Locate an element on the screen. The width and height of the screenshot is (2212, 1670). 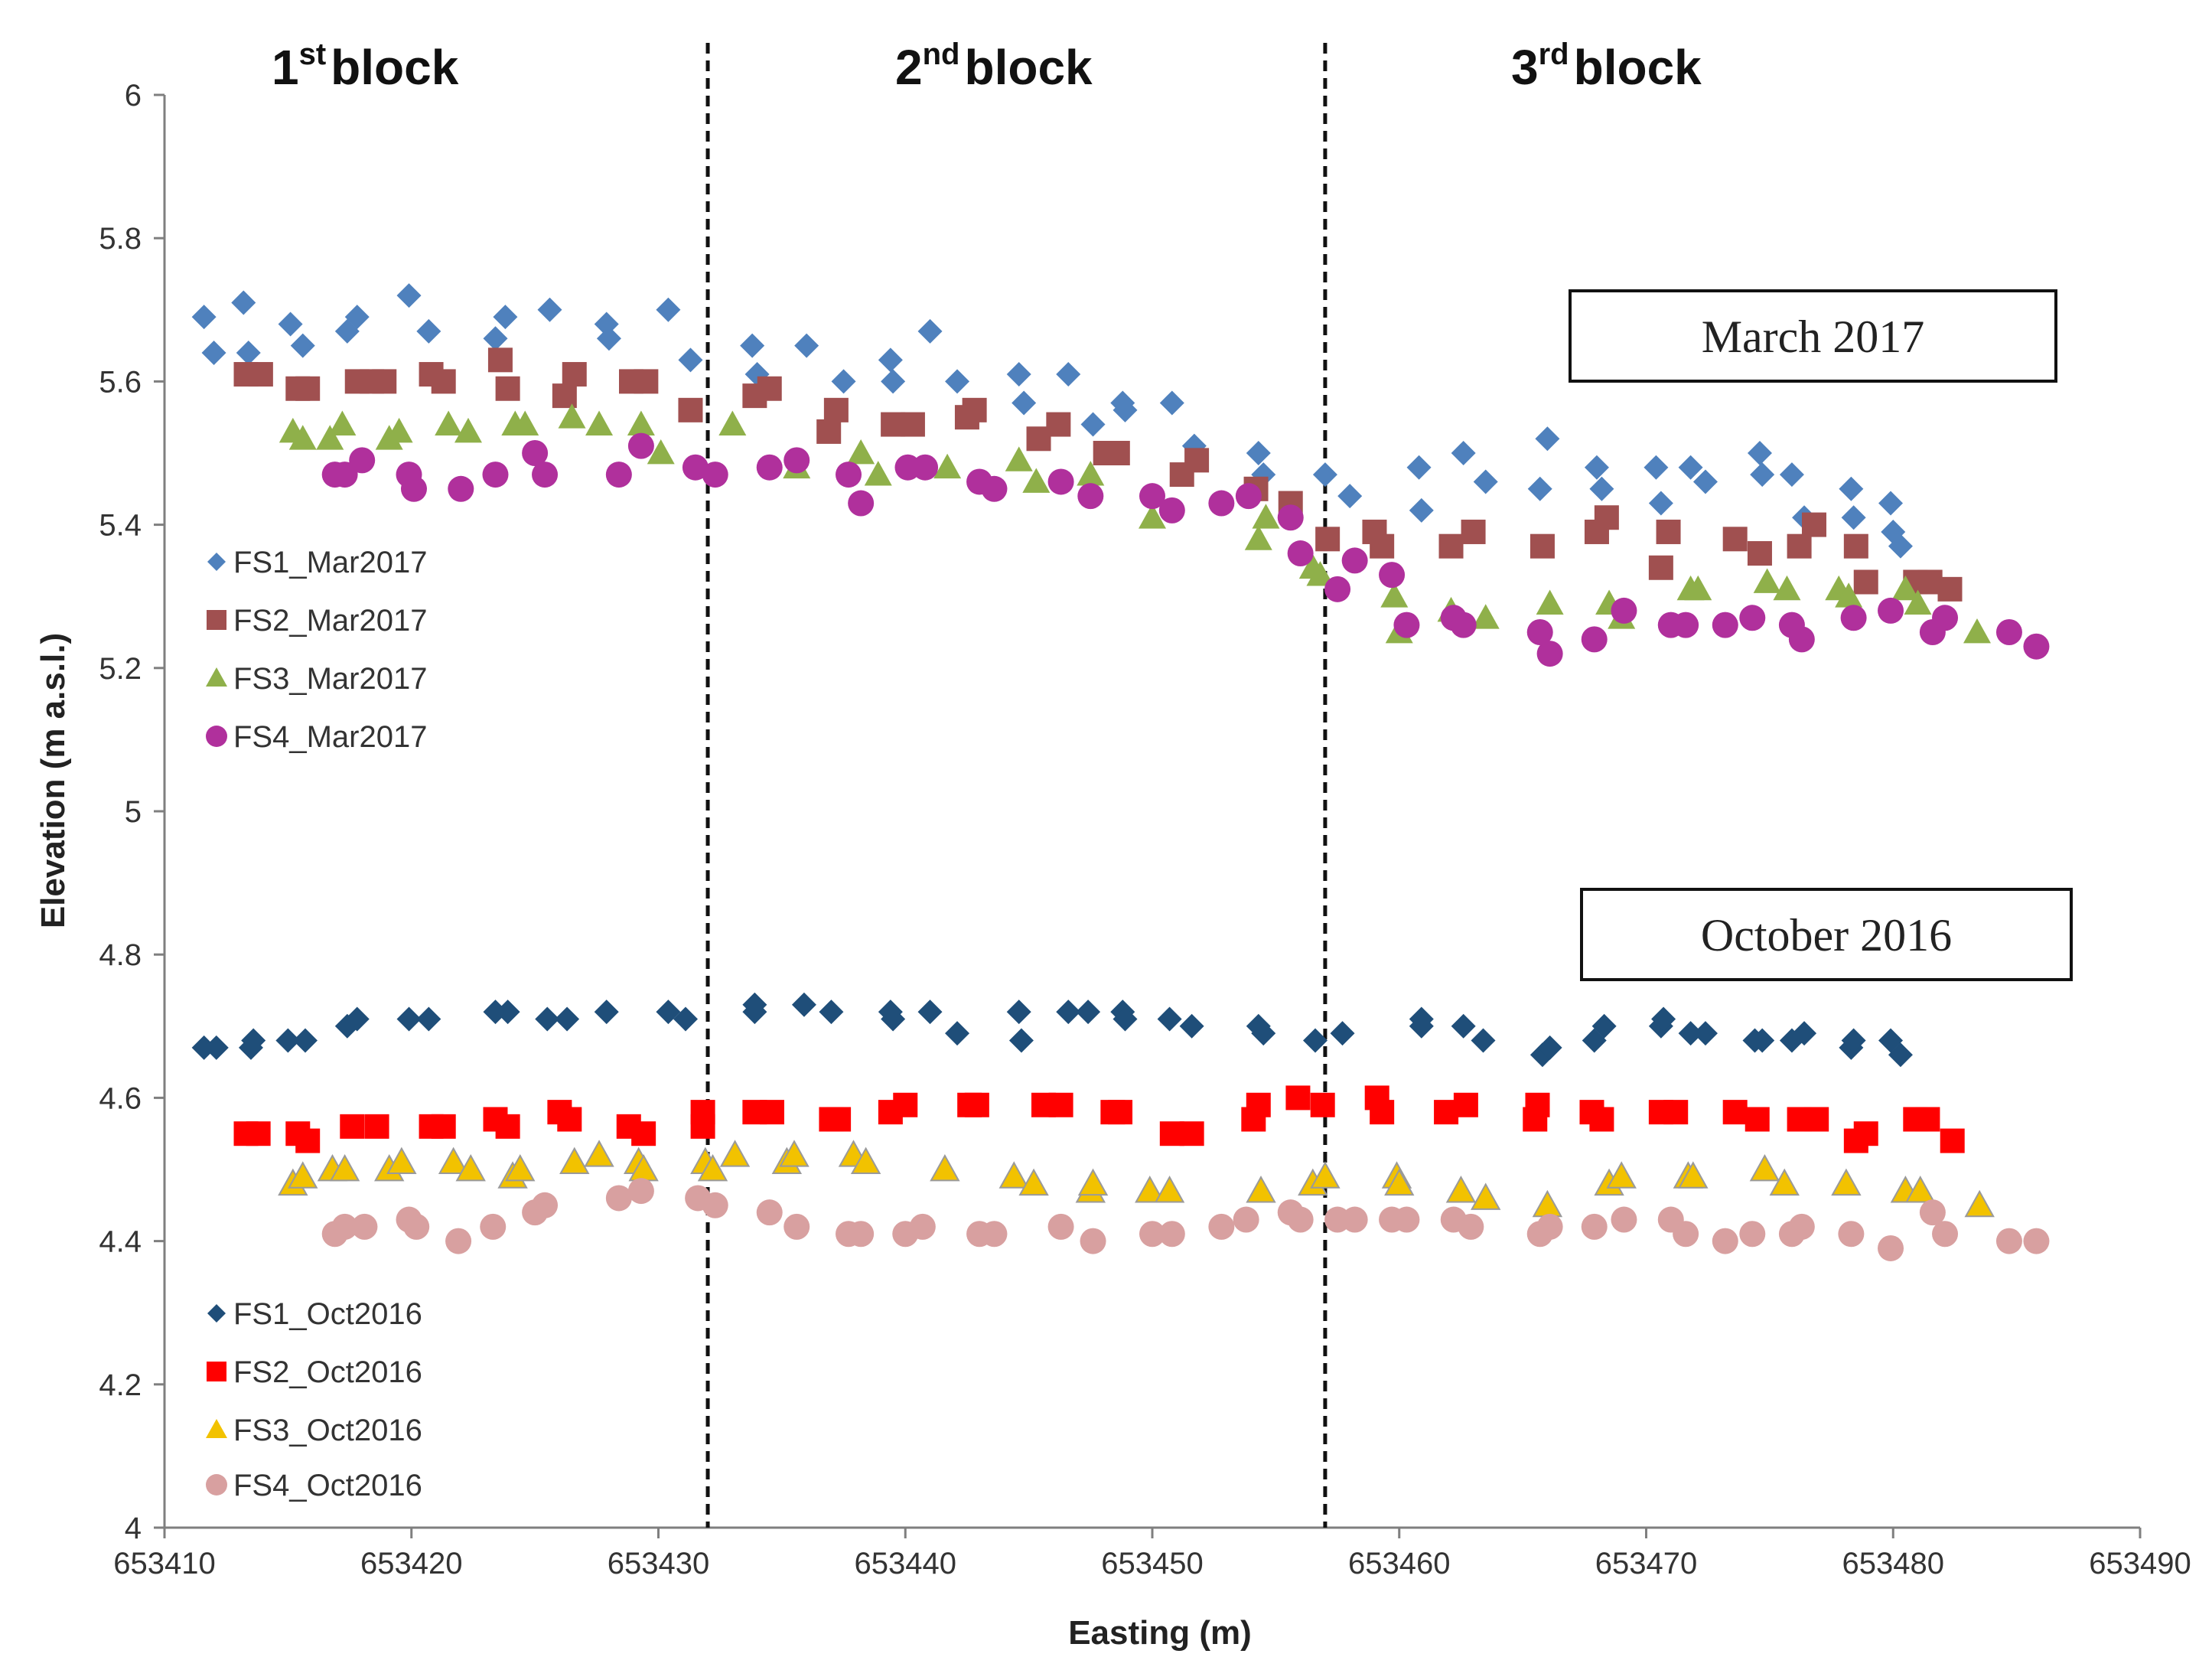
legend-marker is located at coordinates (216, 620).